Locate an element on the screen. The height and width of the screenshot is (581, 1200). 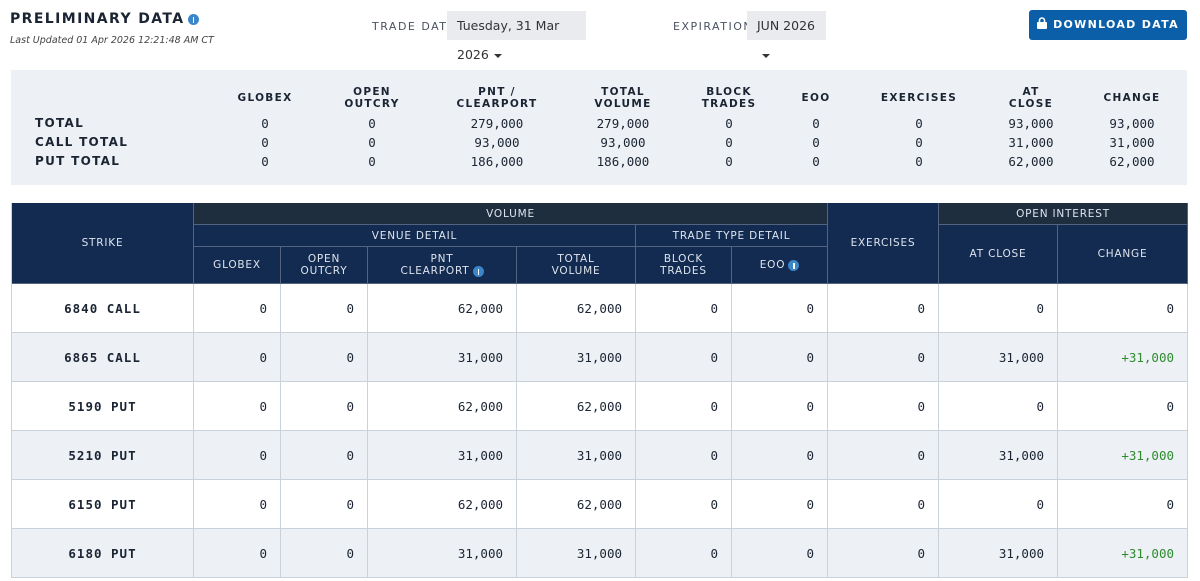
column-header: OPEN OUTCRY is located at coordinates (324, 265).